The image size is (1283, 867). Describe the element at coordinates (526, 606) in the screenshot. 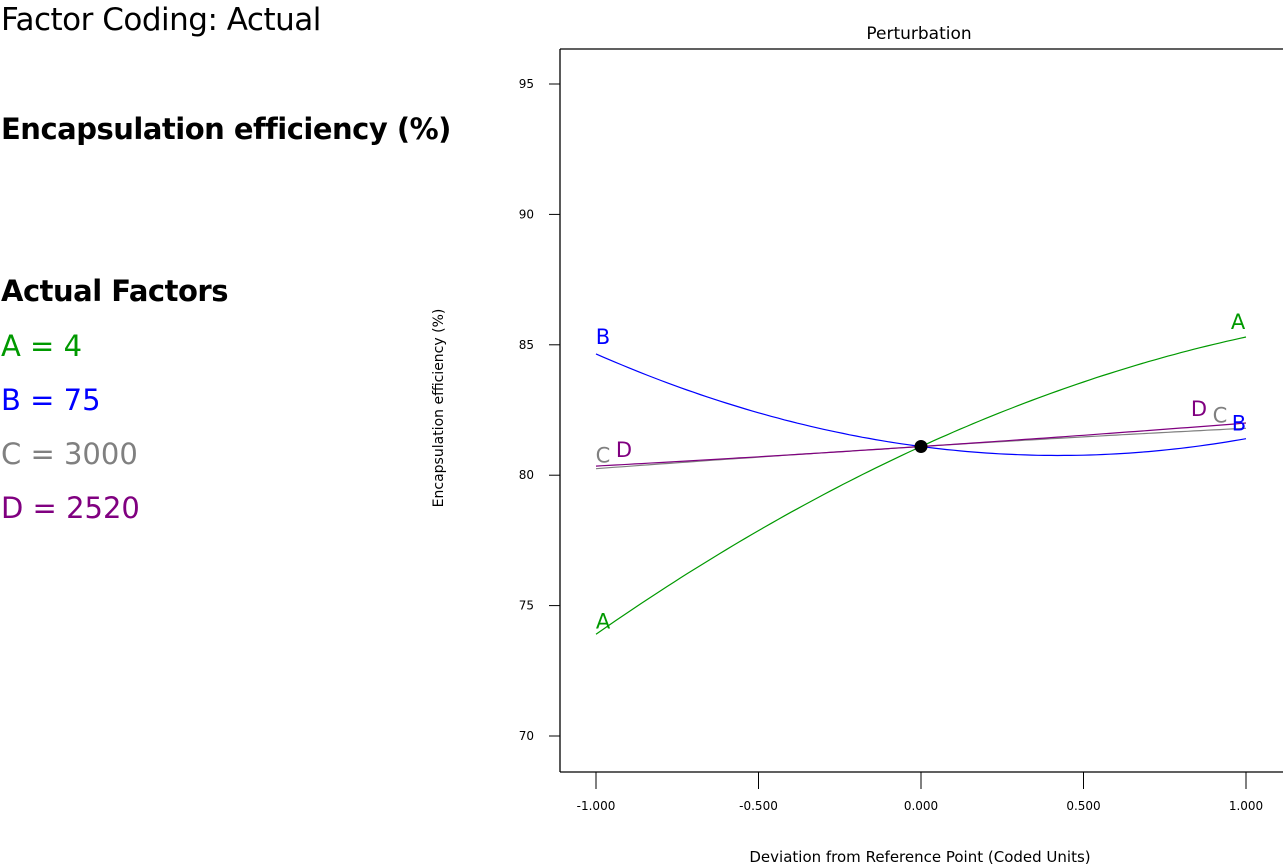

I see `y-tick-label: 75` at that location.